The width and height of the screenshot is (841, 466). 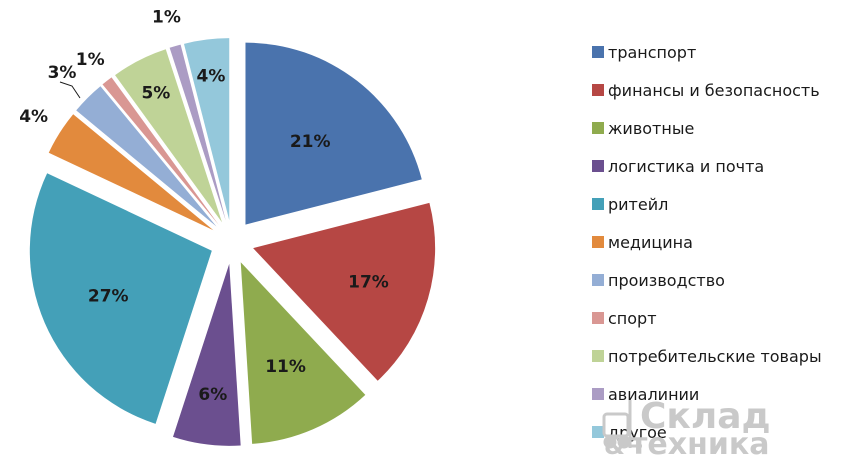 I want to click on watermark-line2: техника, so click(x=699, y=444).